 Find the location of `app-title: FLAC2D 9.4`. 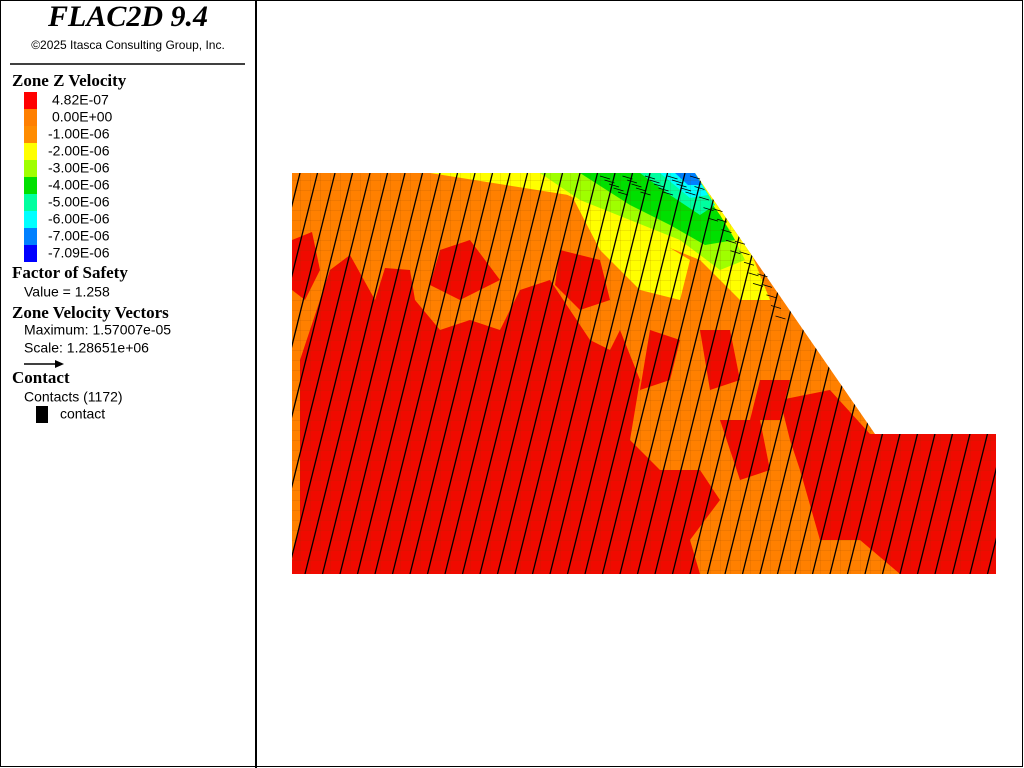

app-title: FLAC2D 9.4 is located at coordinates (127, 16).